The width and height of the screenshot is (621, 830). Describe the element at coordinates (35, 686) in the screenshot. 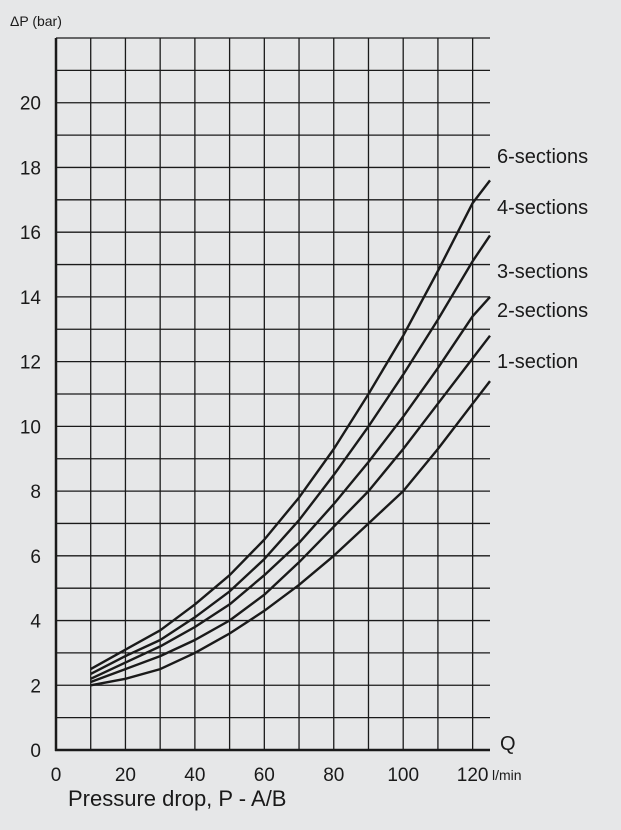

I see `y-tick-label: 2` at that location.